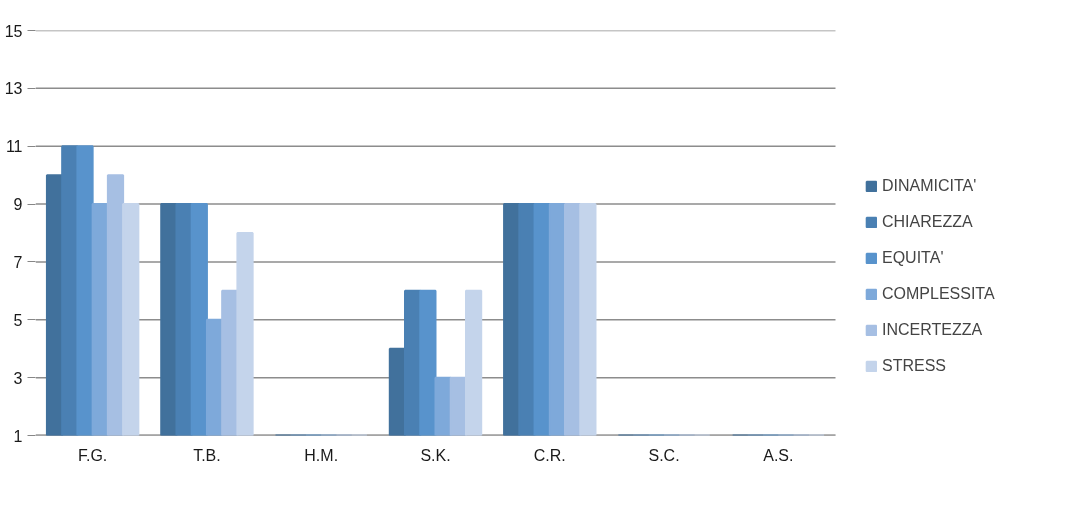 The height and width of the screenshot is (511, 1082). What do you see at coordinates (18, 262) in the screenshot?
I see `y-tick-label: 7` at bounding box center [18, 262].